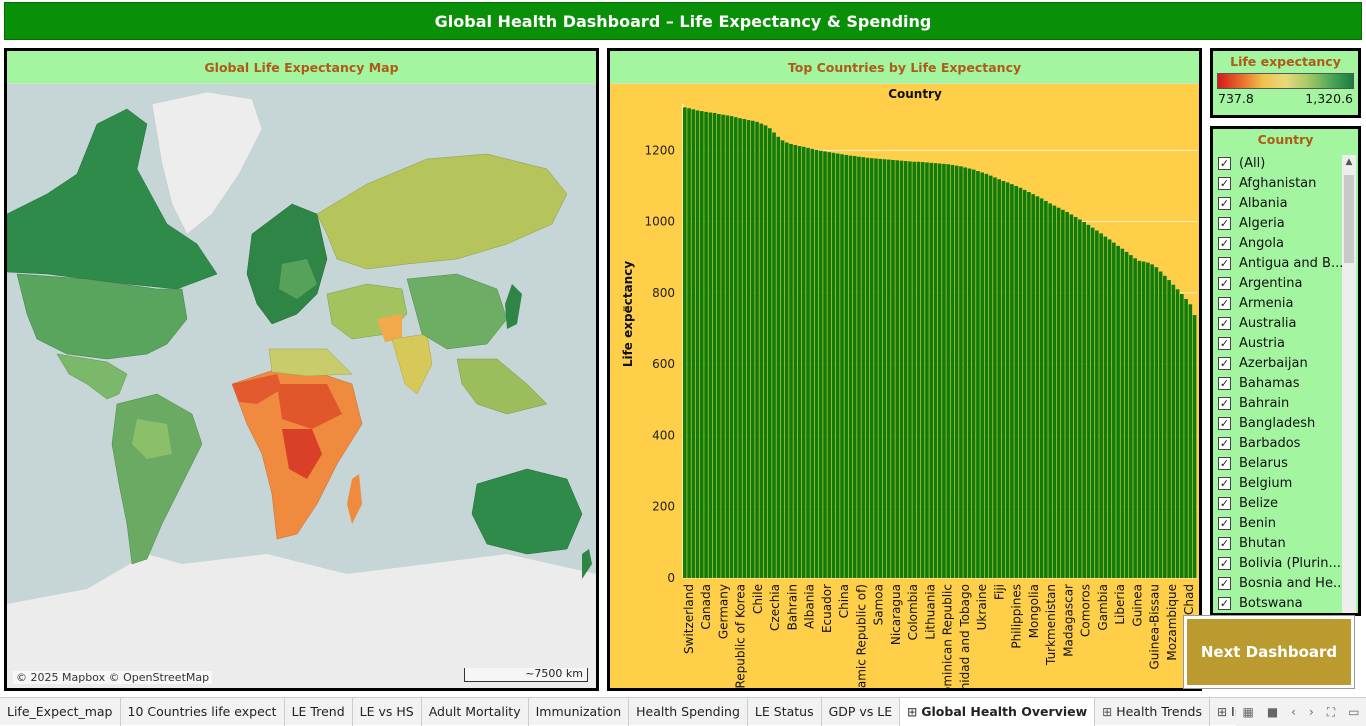 Image resolution: width=1366 pixels, height=726 pixels. I want to click on sheet-tab: LE Status, so click(785, 711).